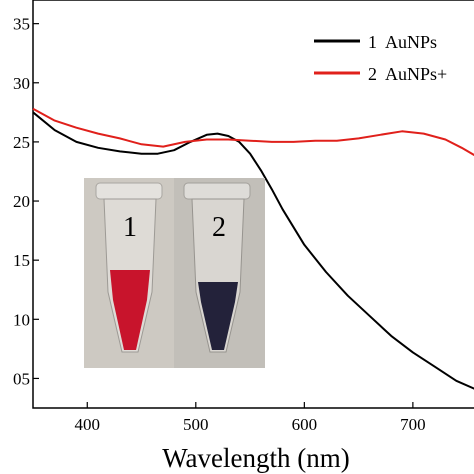  What do you see at coordinates (305, 424) in the screenshot?
I see `x-tick-label: 600` at bounding box center [305, 424].